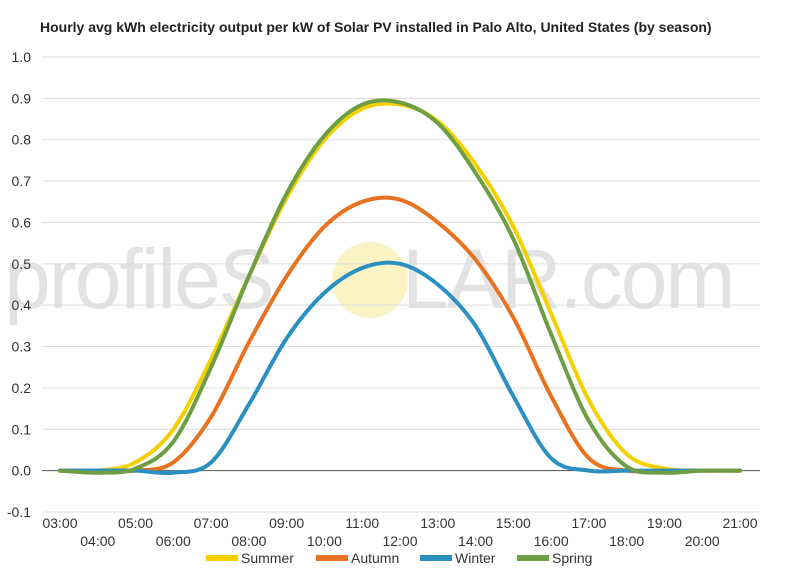  What do you see at coordinates (475, 558) in the screenshot?
I see `legend-label-winter: Winter` at bounding box center [475, 558].